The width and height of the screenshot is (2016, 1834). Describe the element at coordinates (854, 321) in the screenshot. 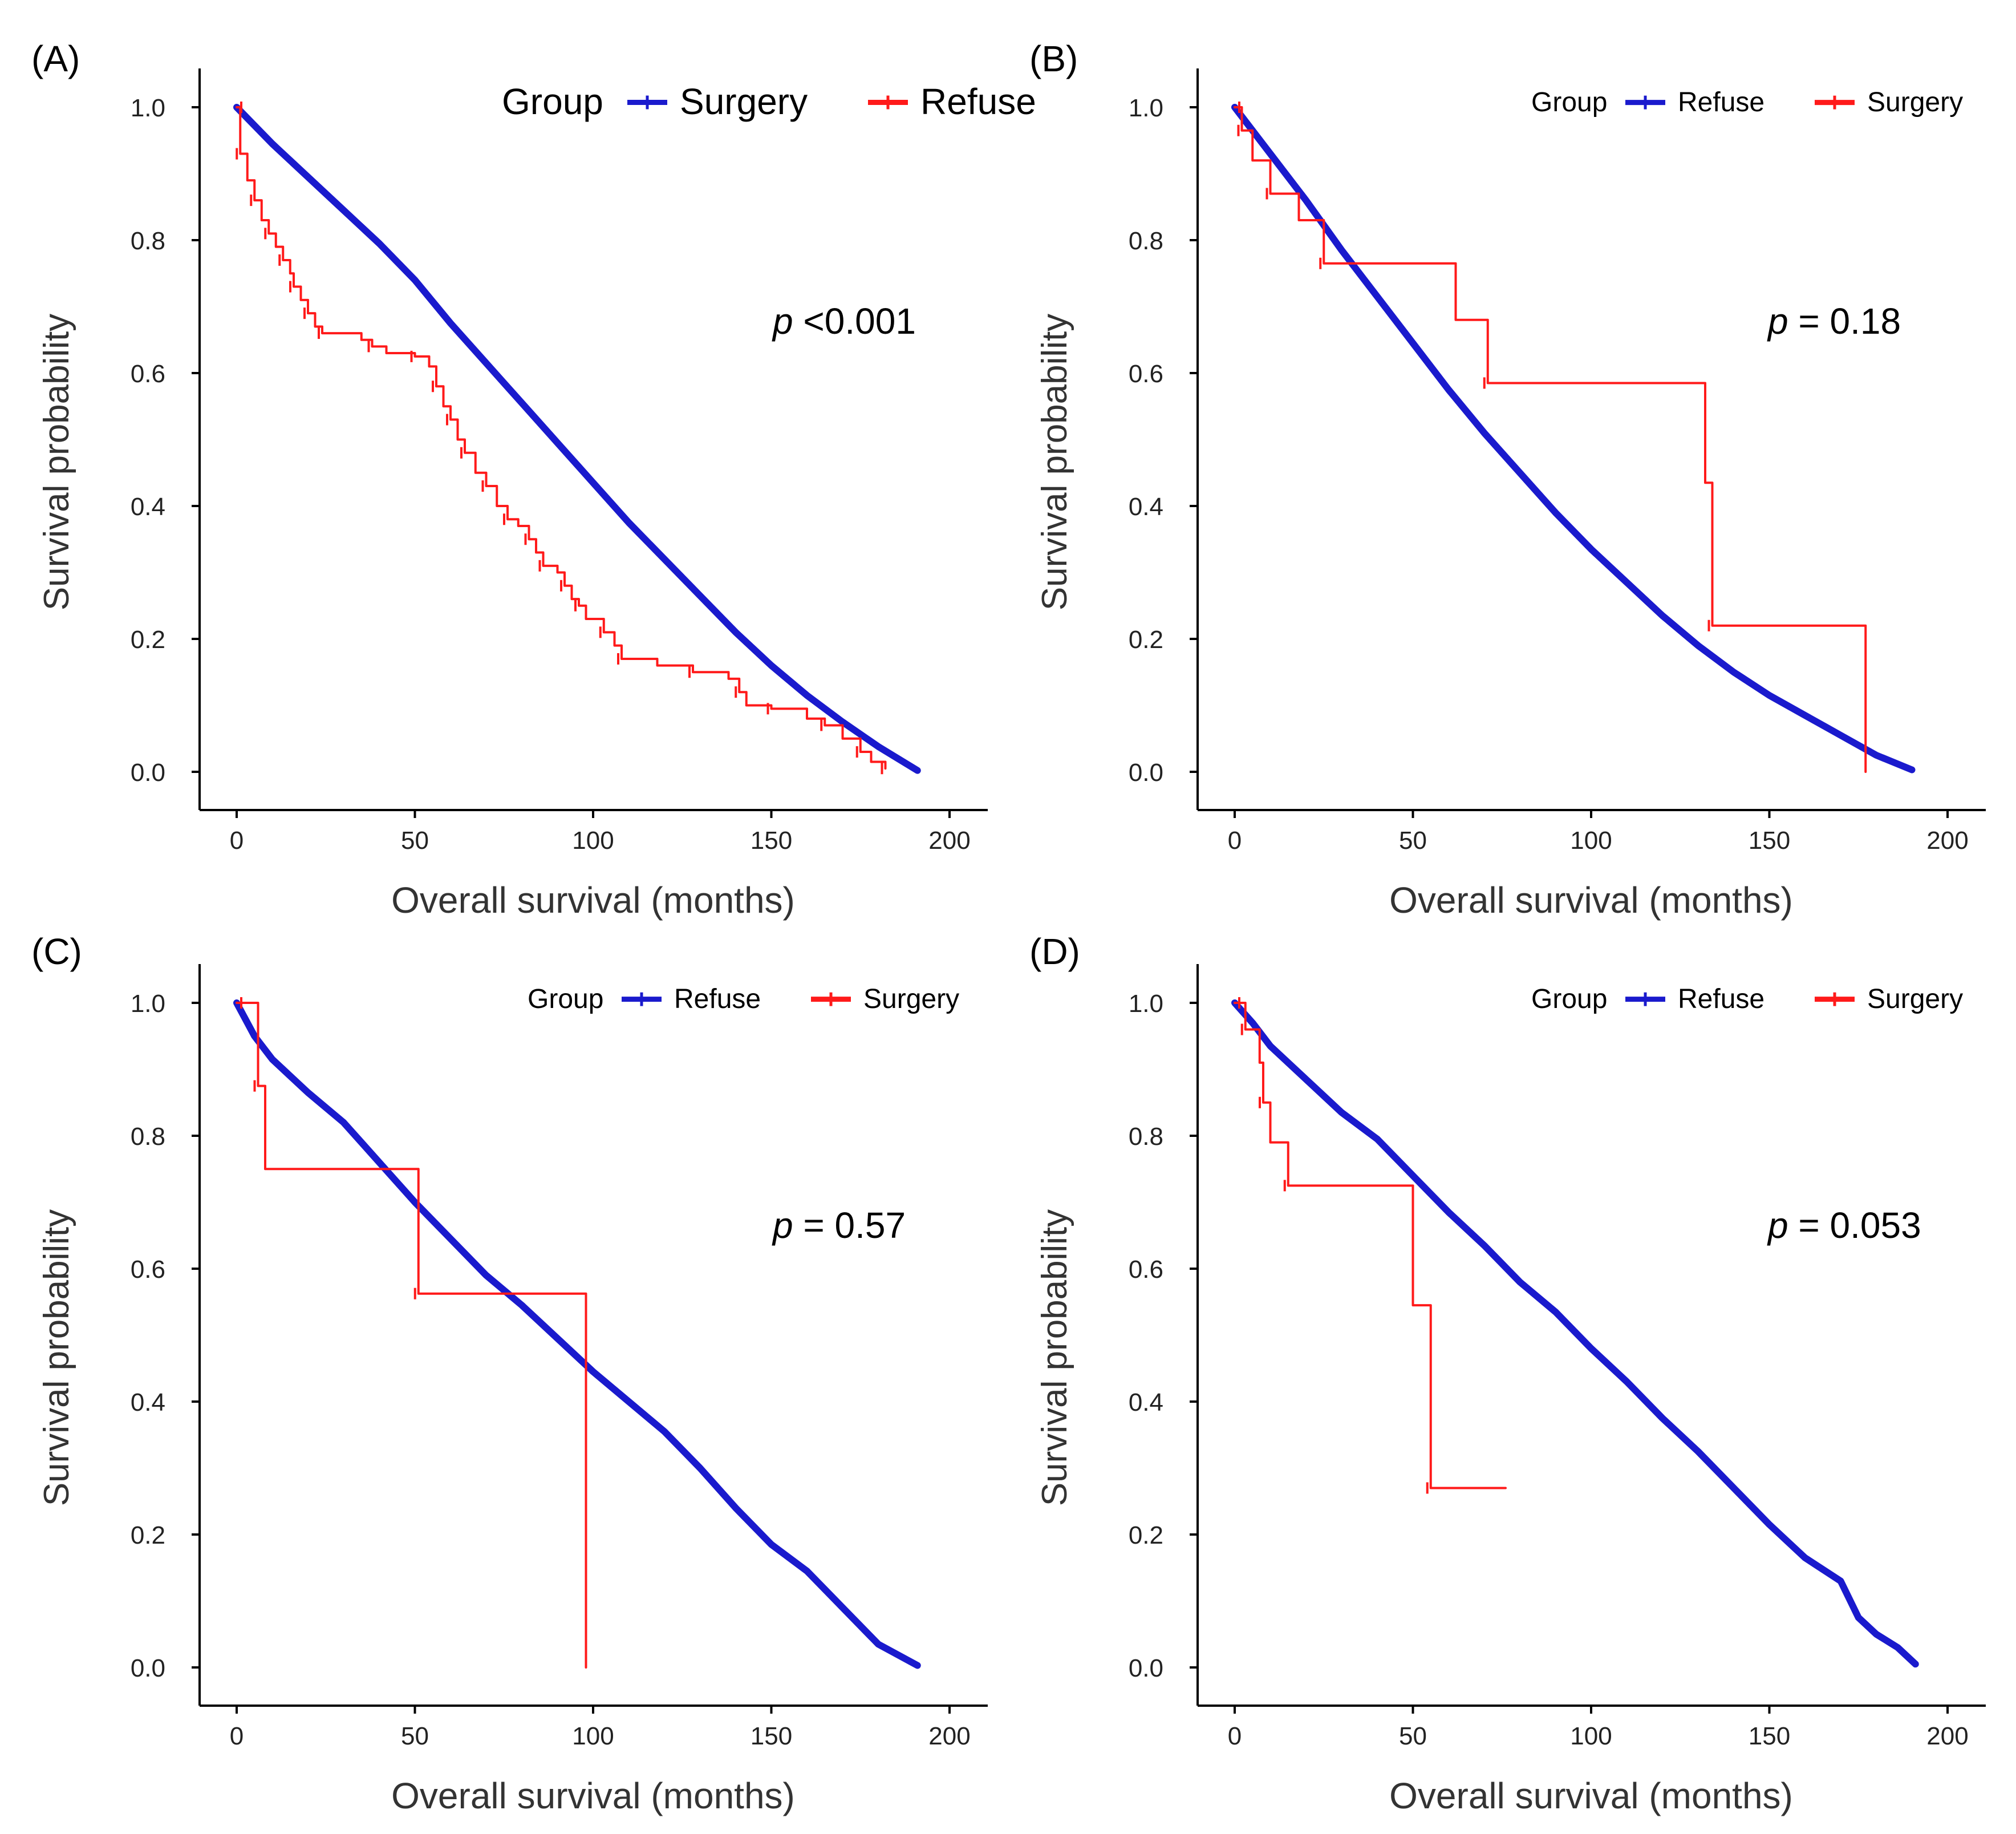

I see `p-value: <0.001` at that location.